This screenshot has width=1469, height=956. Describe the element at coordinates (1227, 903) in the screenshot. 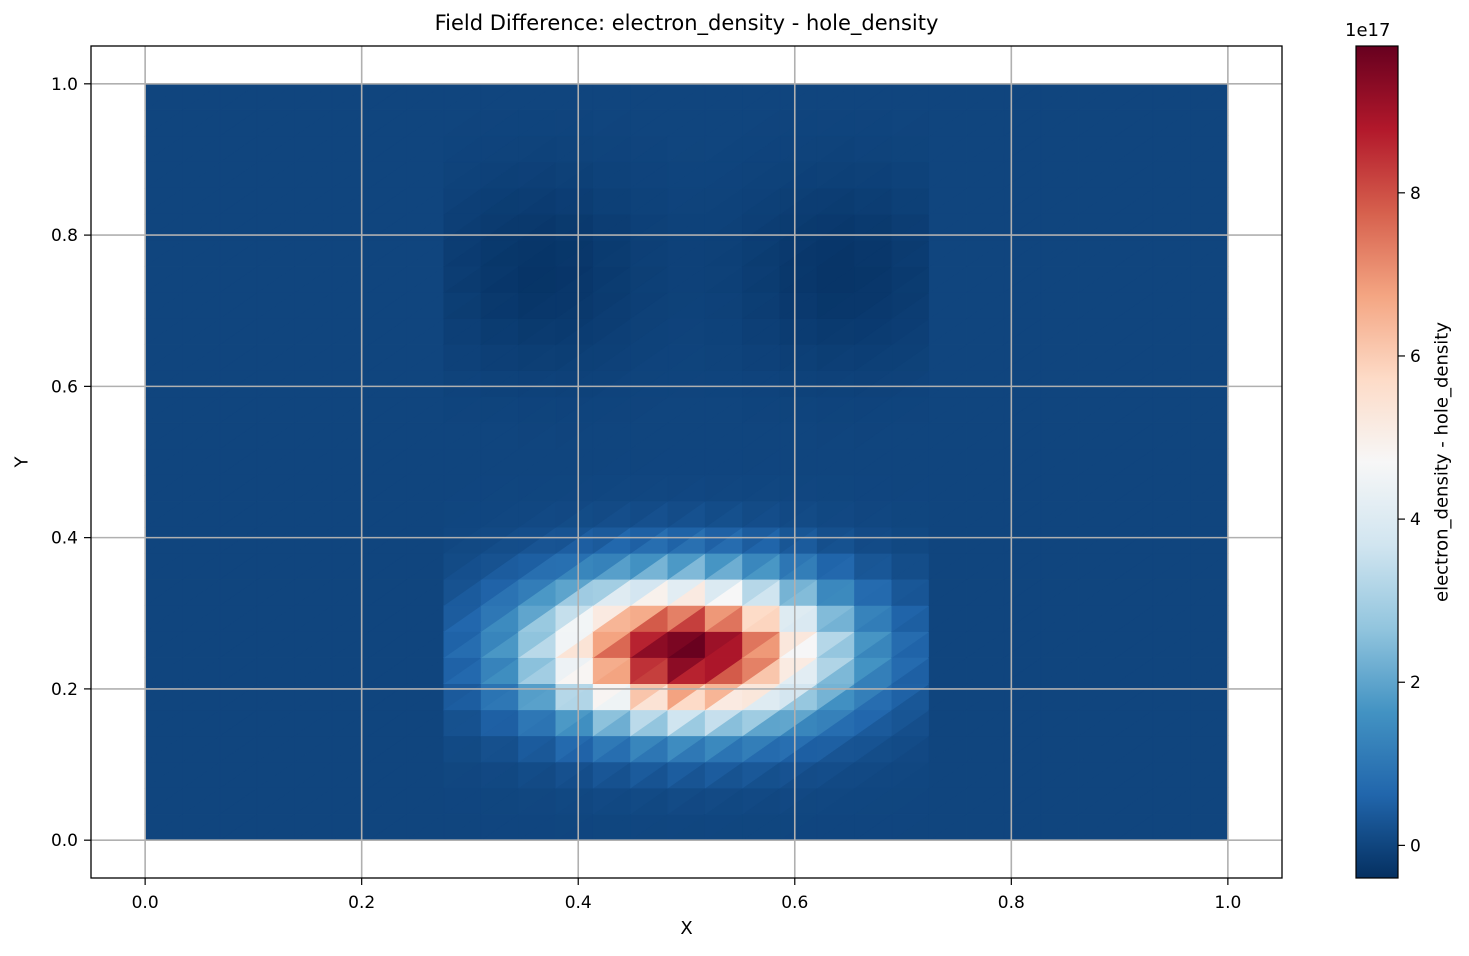

I see `x-tick-label: 1.0` at that location.